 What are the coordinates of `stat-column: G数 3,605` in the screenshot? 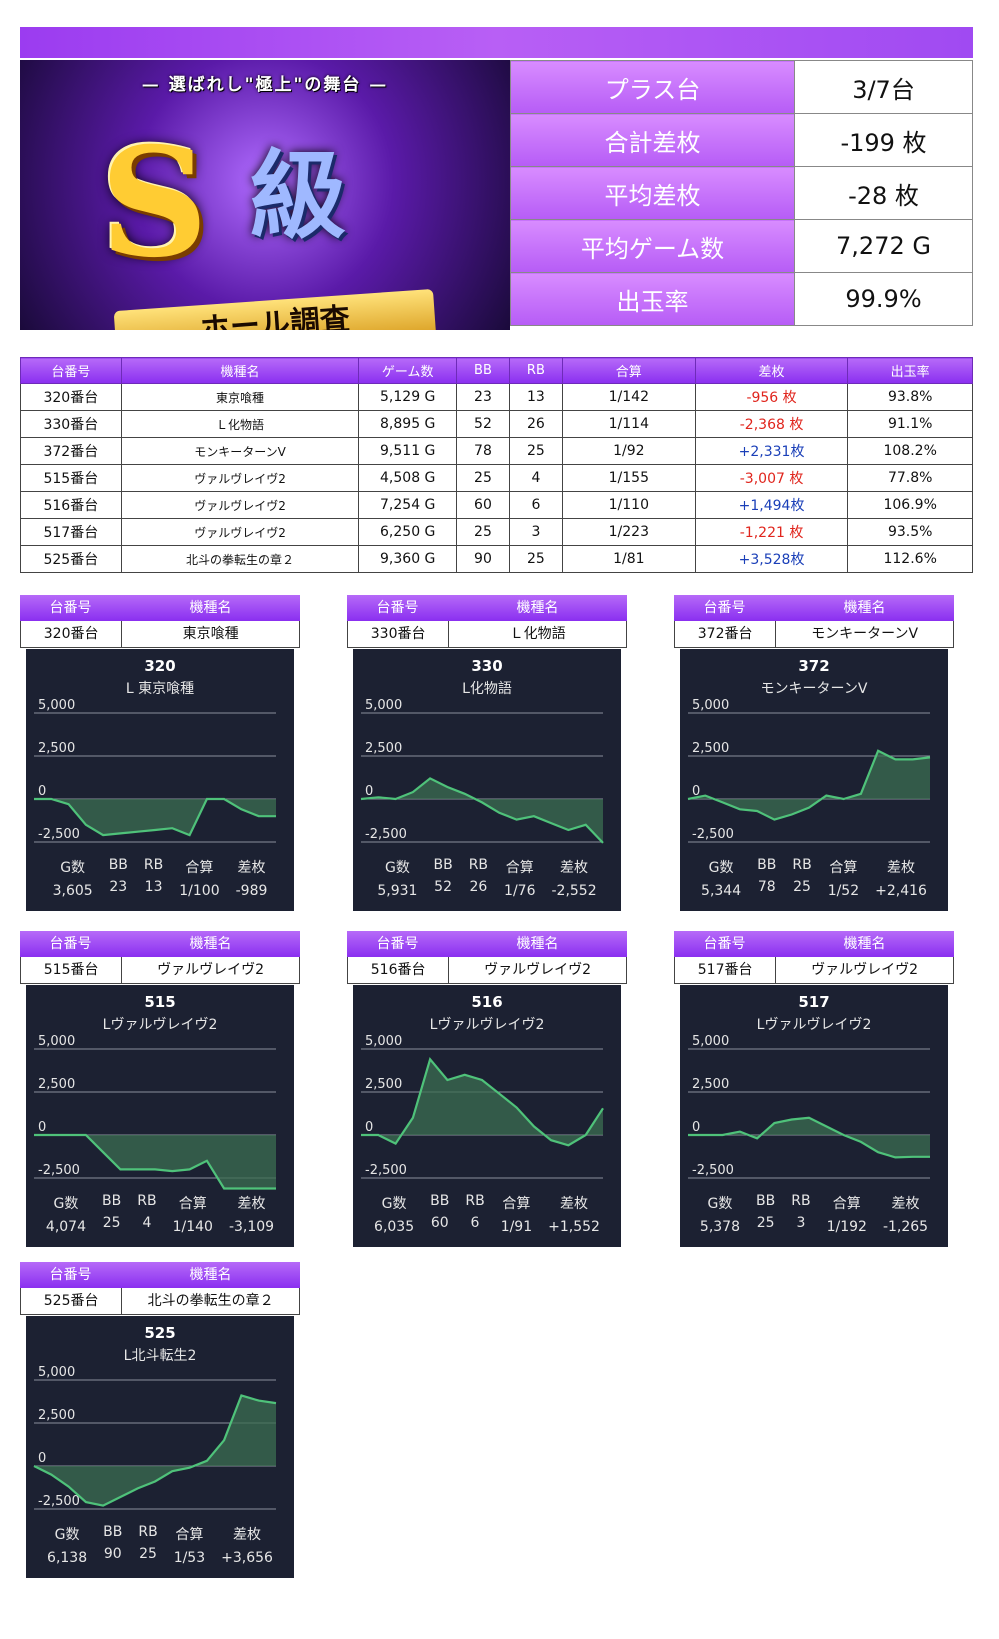 It's located at (73, 878).